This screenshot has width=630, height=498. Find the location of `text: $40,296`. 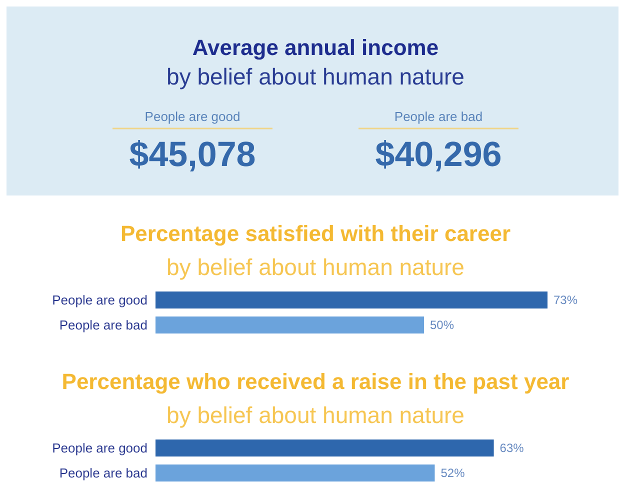

text: $40,296 is located at coordinates (438, 154).